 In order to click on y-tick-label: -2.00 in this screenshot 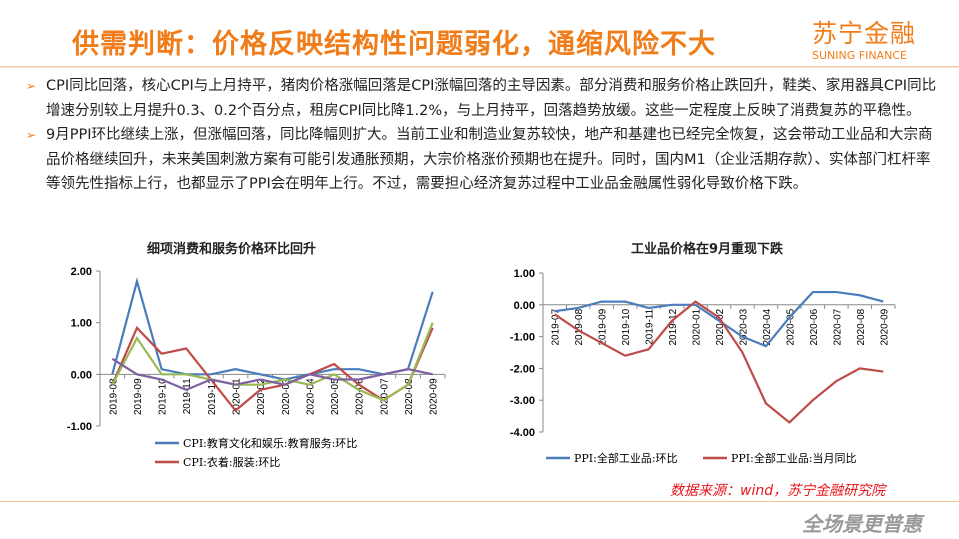, I will do `click(522, 369)`.